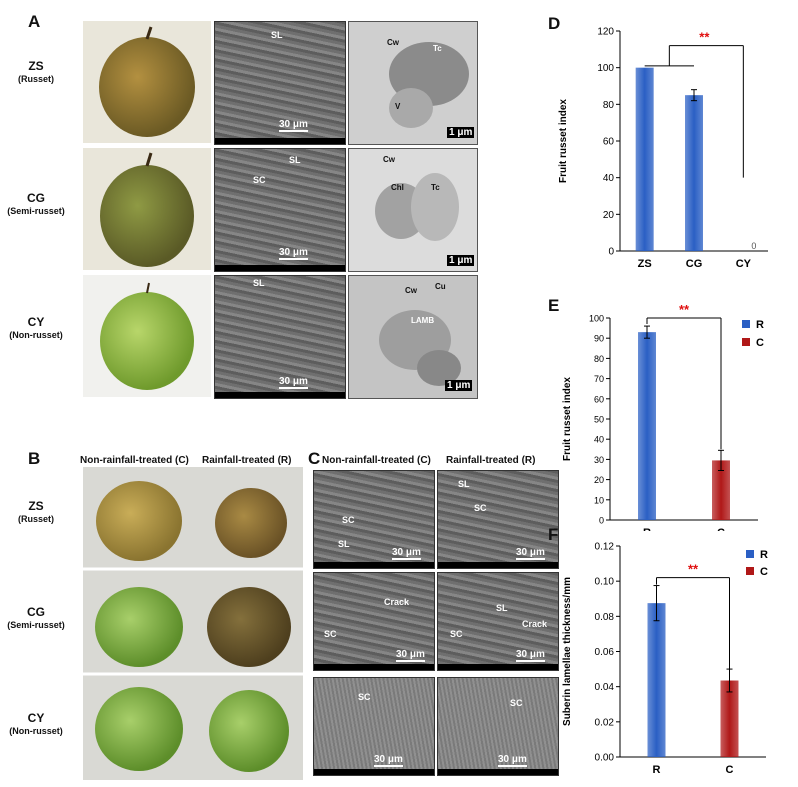 The image size is (798, 787). Describe the element at coordinates (753, 246) in the screenshot. I see `data-label-CY: 0` at that location.